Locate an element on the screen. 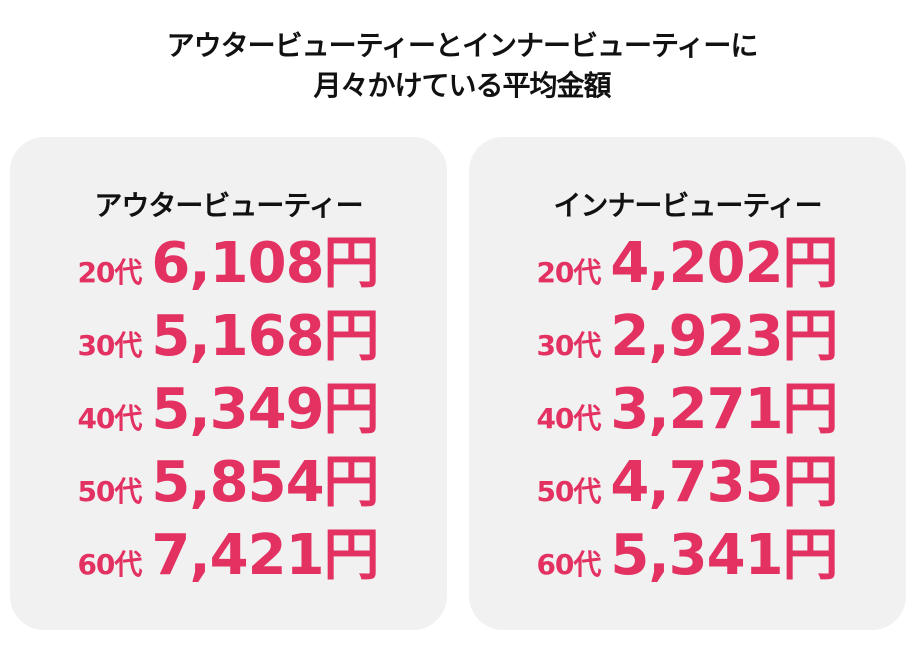  table-row: 20代 6,108 円 is located at coordinates (228, 263).